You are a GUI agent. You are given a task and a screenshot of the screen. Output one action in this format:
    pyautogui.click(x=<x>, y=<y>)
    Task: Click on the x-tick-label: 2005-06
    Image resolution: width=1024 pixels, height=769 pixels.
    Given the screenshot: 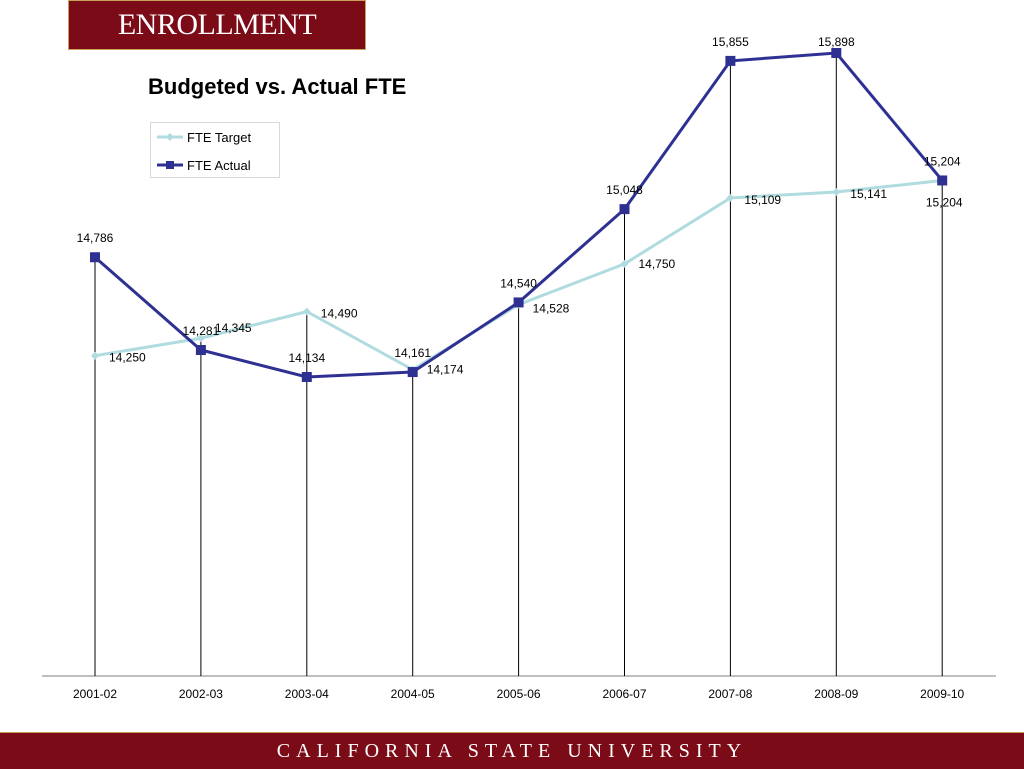 What is the action you would take?
    pyautogui.click(x=519, y=694)
    